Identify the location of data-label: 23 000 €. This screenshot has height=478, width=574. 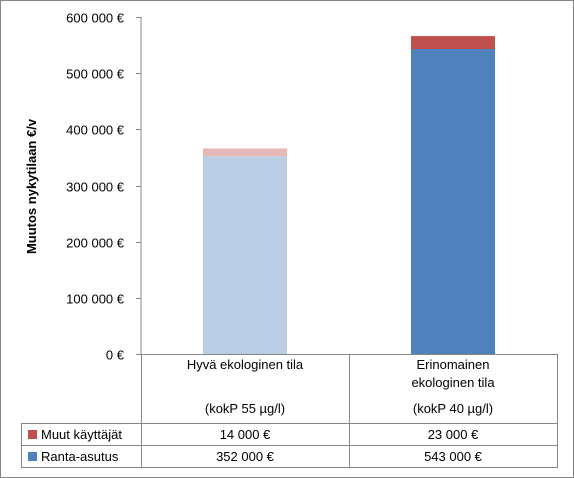
(453, 434).